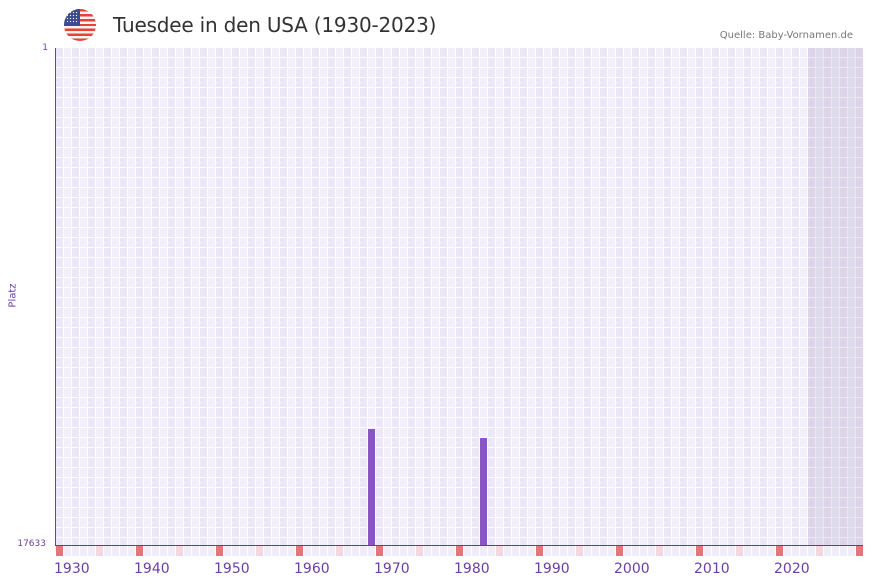 This screenshot has width=873, height=587. I want to click on x-tick-label: 1940, so click(152, 569).